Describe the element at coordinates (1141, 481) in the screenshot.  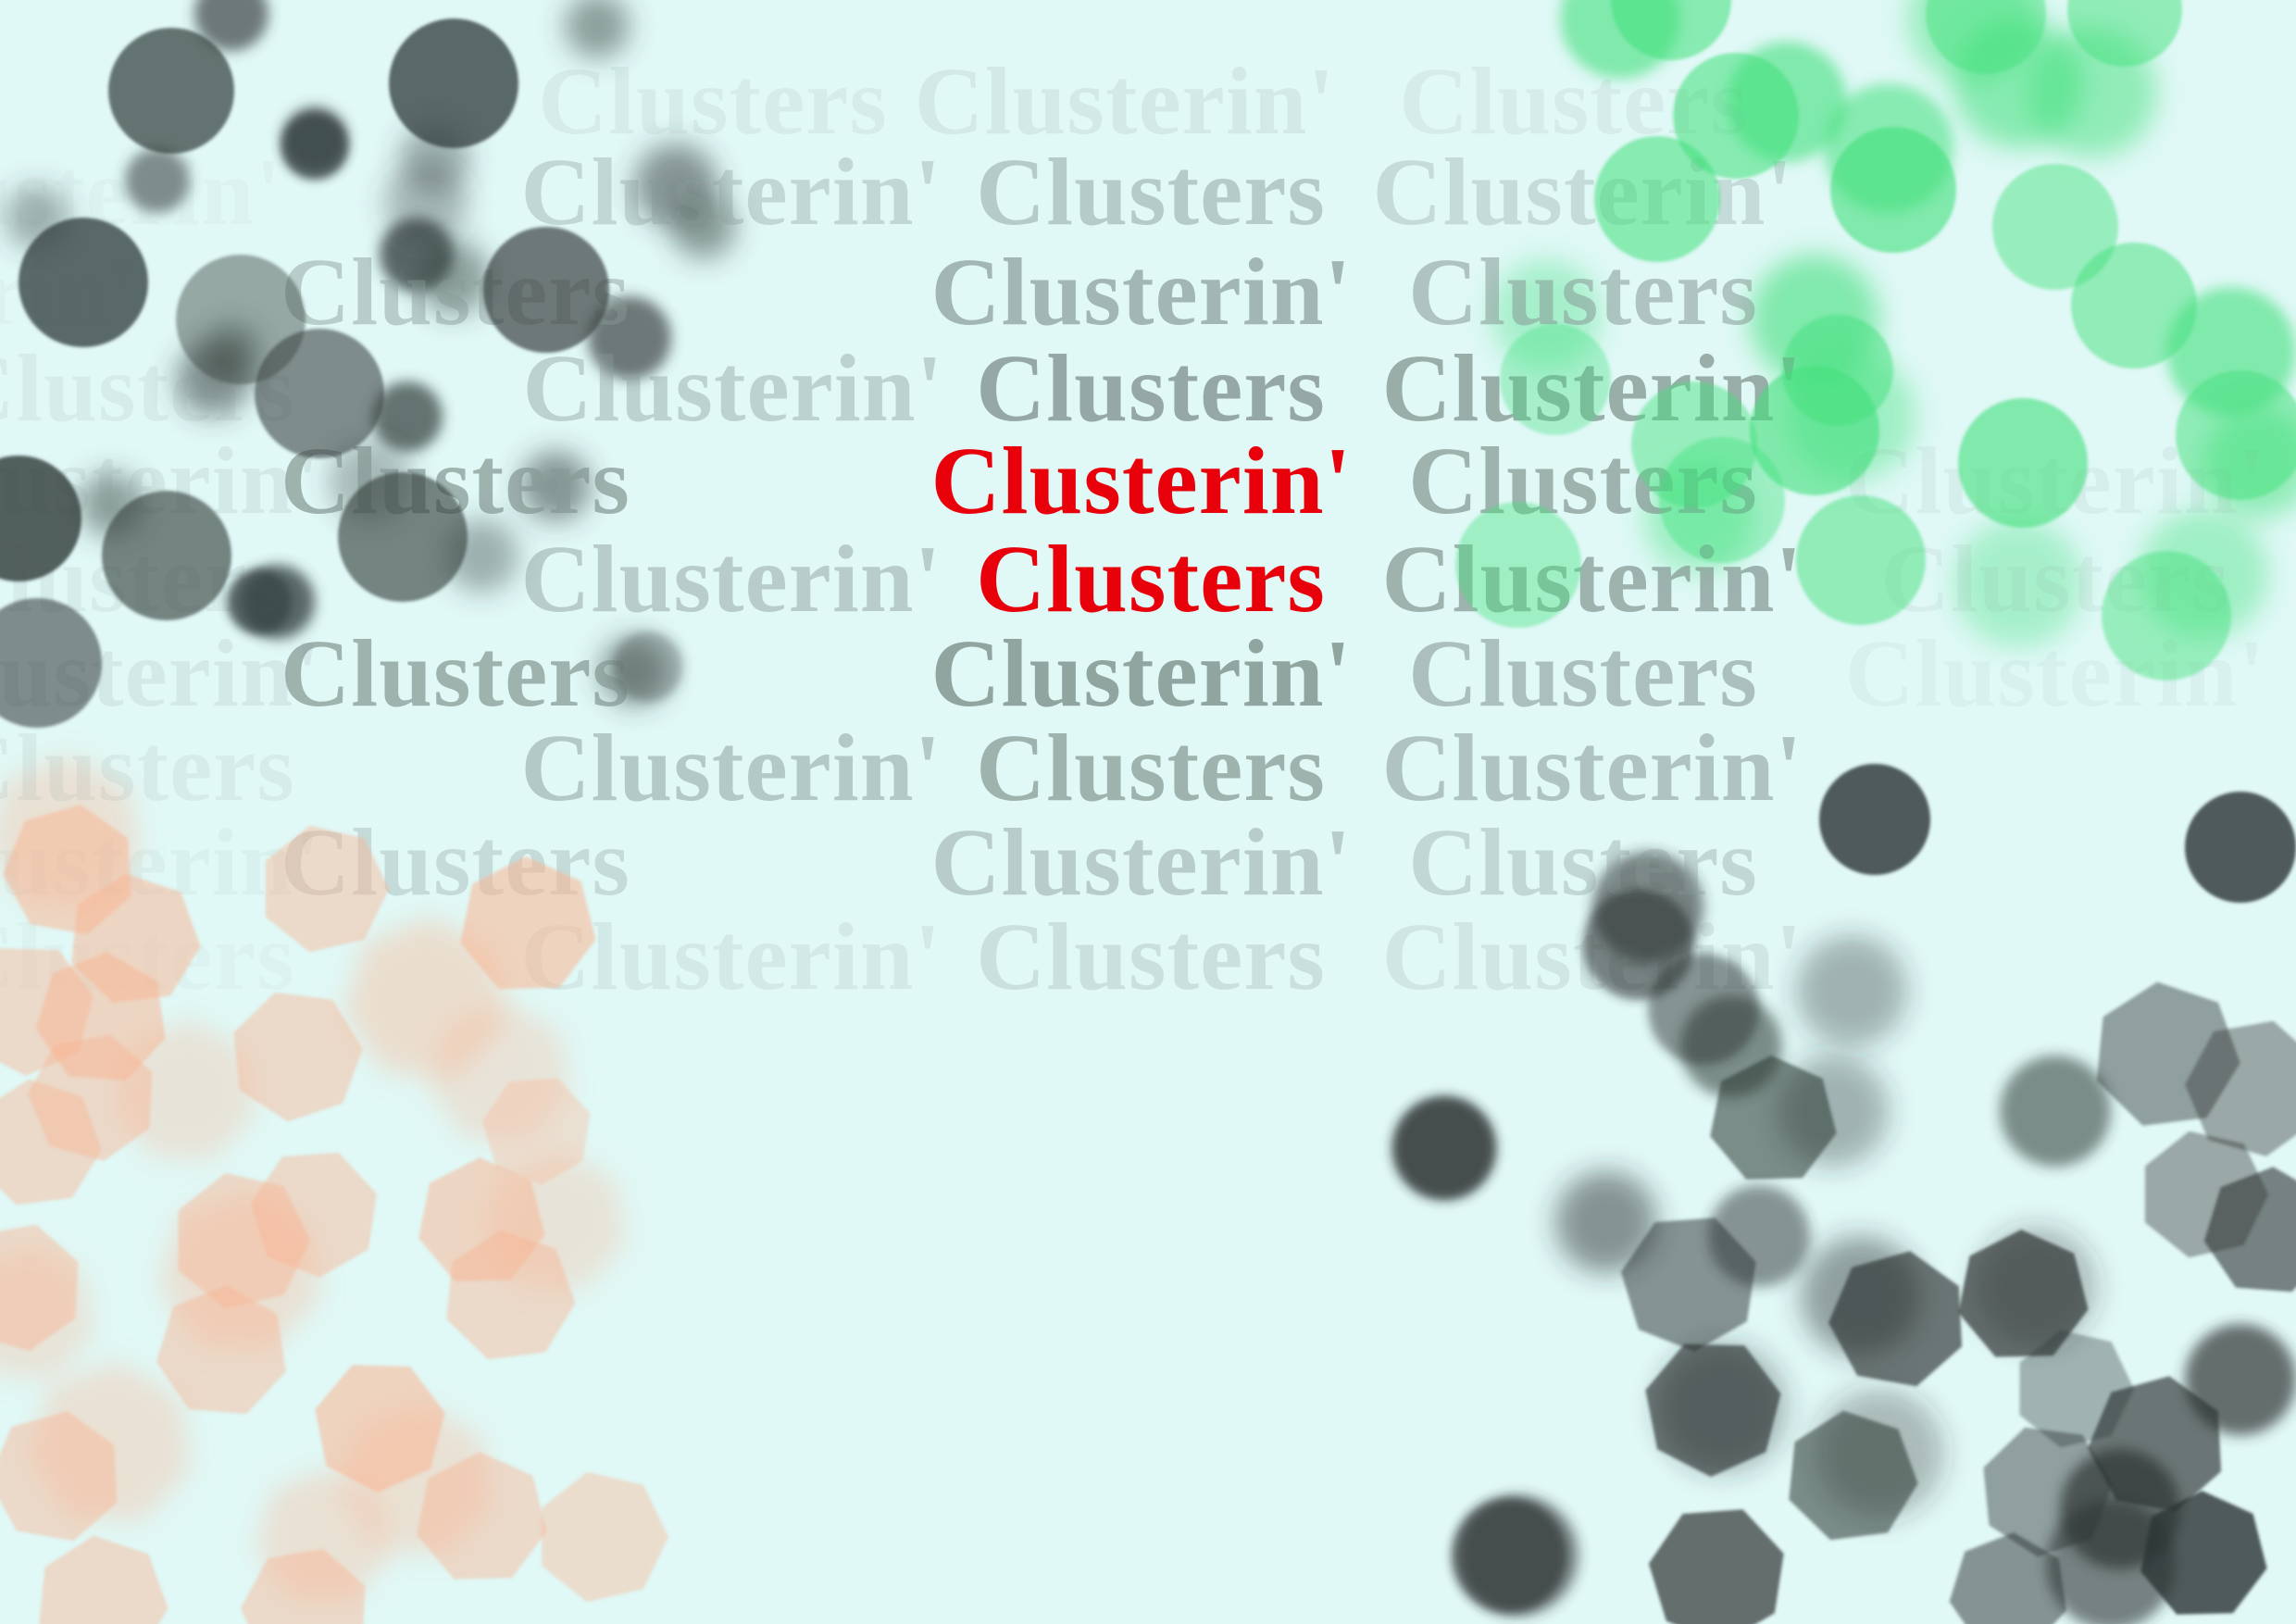
I see `highlighted-word: Clusterin'` at that location.